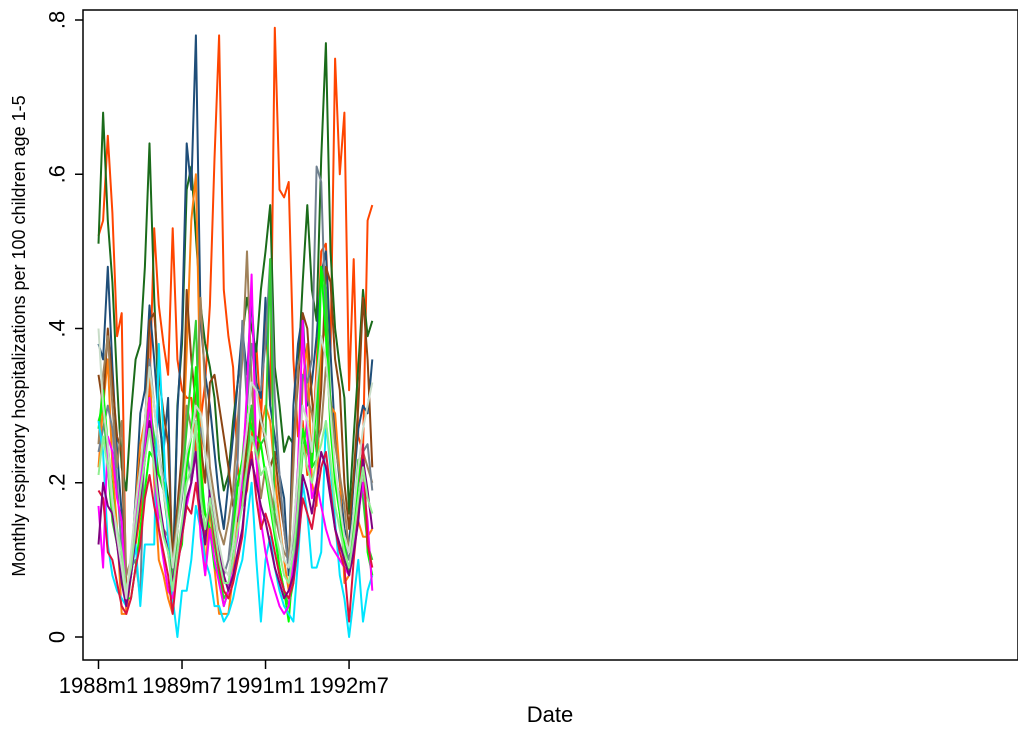 This screenshot has height=735, width=1018. What do you see at coordinates (57, 637) in the screenshot?
I see `y-tick-label-0: 0` at bounding box center [57, 637].